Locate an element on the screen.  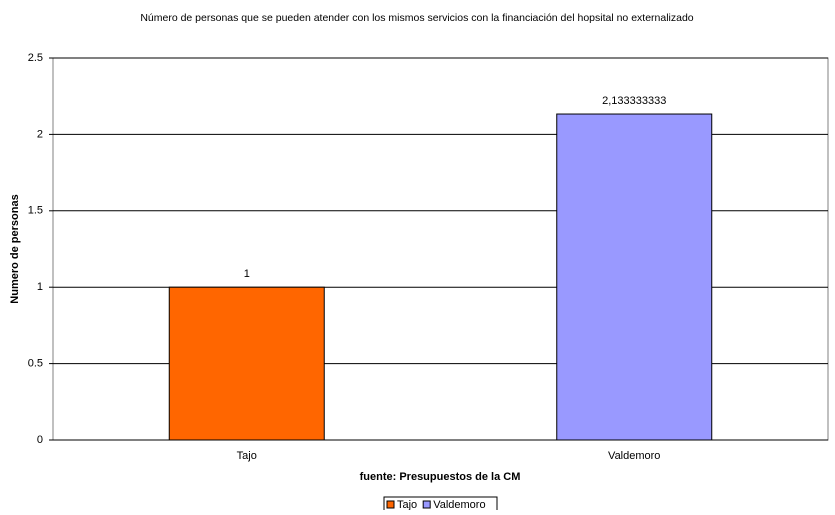
y-tick-label: 0.5 is located at coordinates (35, 364).